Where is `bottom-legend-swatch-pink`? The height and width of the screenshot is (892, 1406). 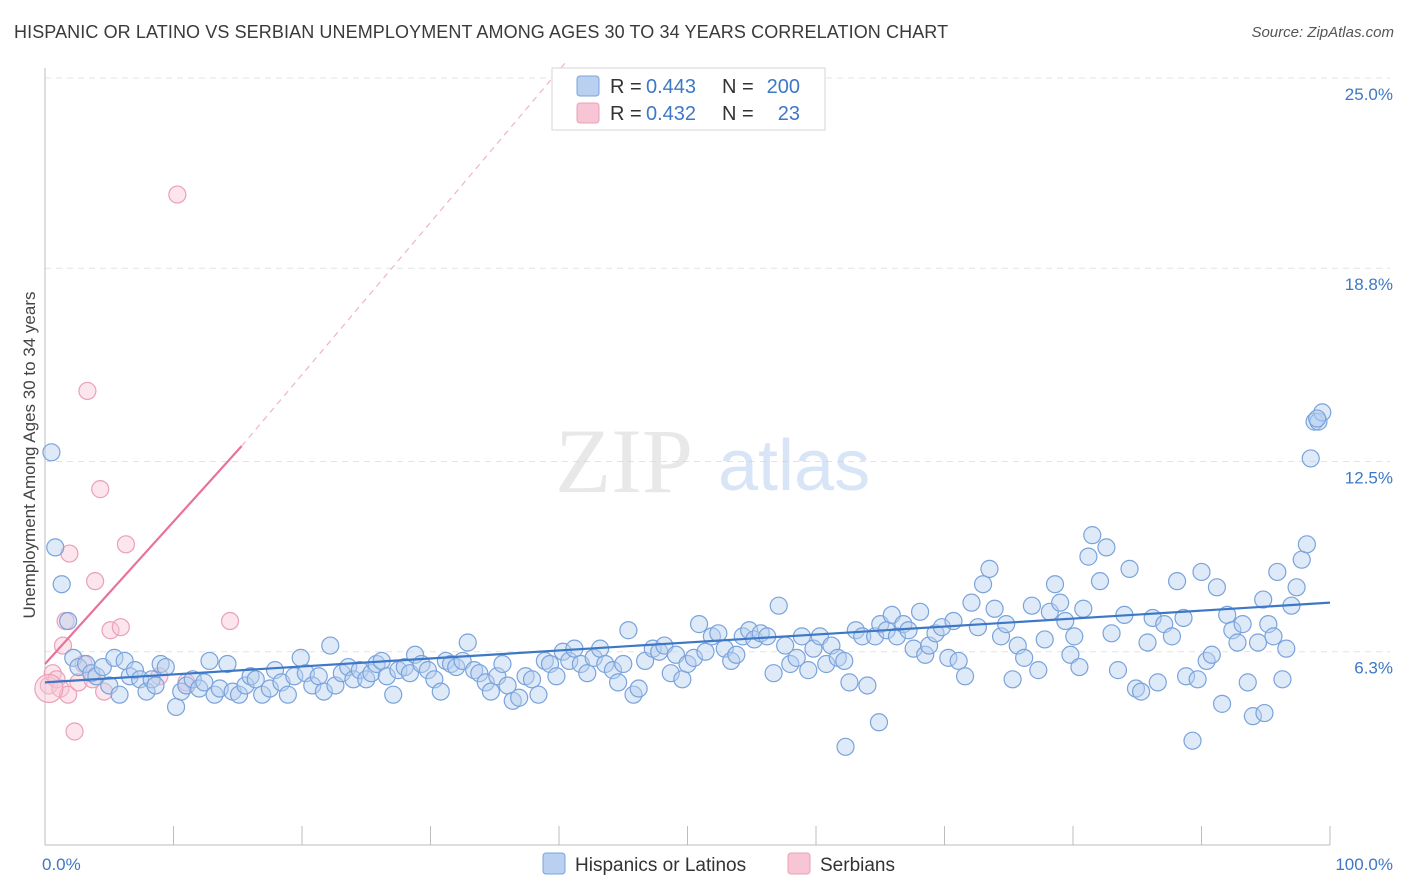 bottom-legend-swatch-pink is located at coordinates (799, 863).